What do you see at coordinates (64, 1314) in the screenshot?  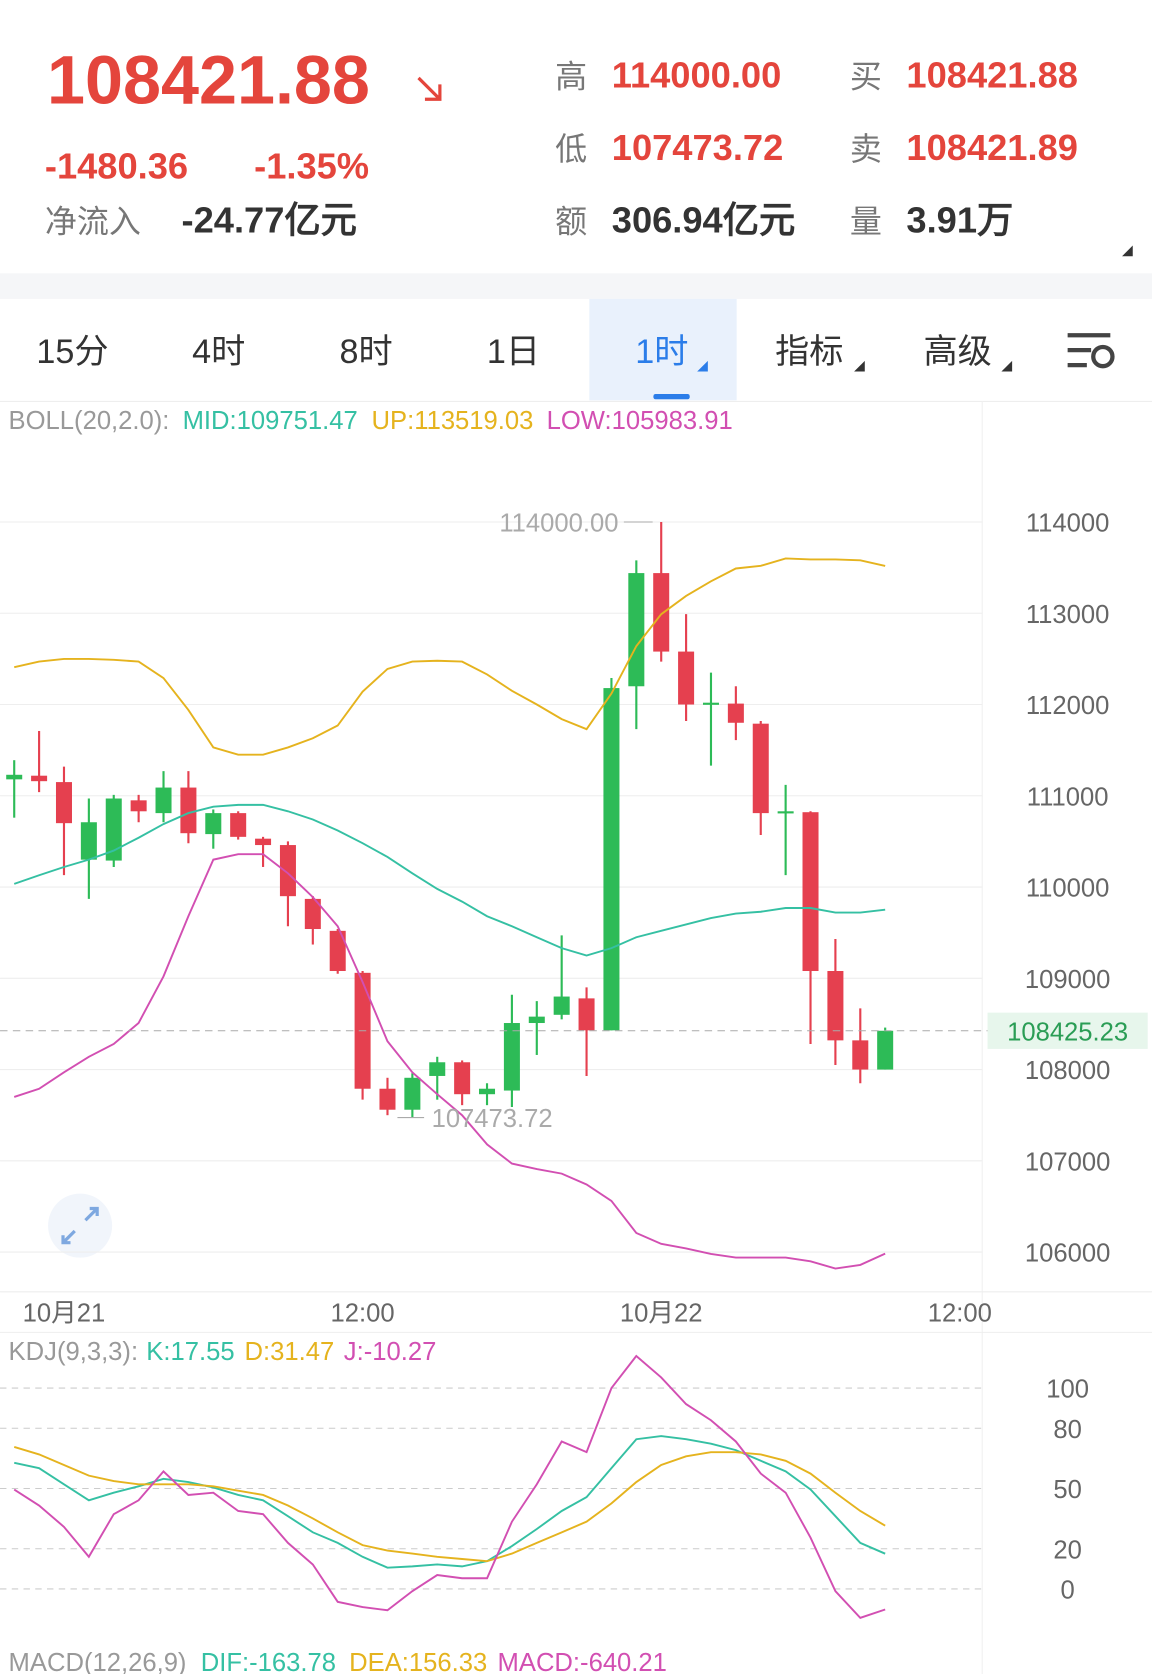 I see `x-tick-label: 10月21` at bounding box center [64, 1314].